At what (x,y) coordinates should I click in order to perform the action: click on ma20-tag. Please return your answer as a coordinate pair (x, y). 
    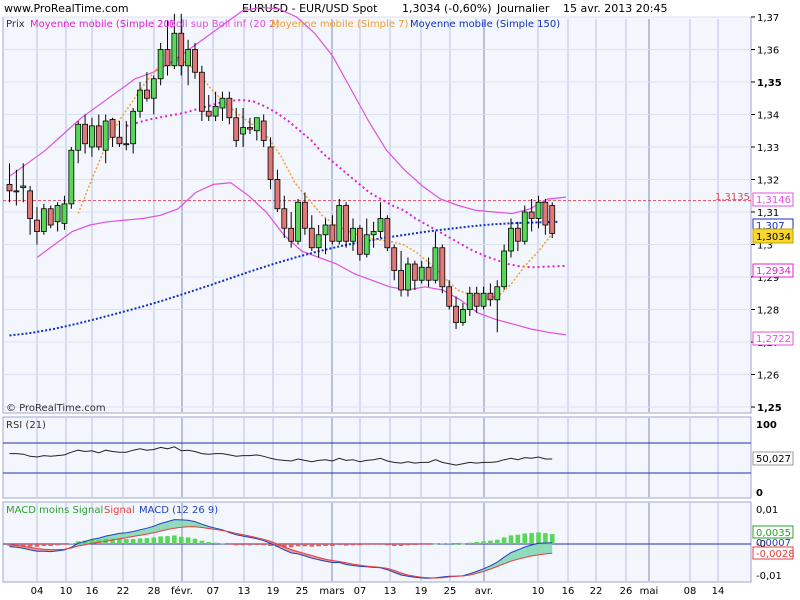
    Looking at the image, I should click on (773, 270).